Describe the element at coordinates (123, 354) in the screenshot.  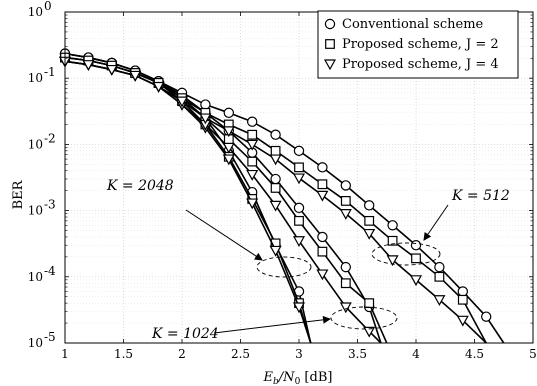
I see `x-tick-label: 1.5` at that location.